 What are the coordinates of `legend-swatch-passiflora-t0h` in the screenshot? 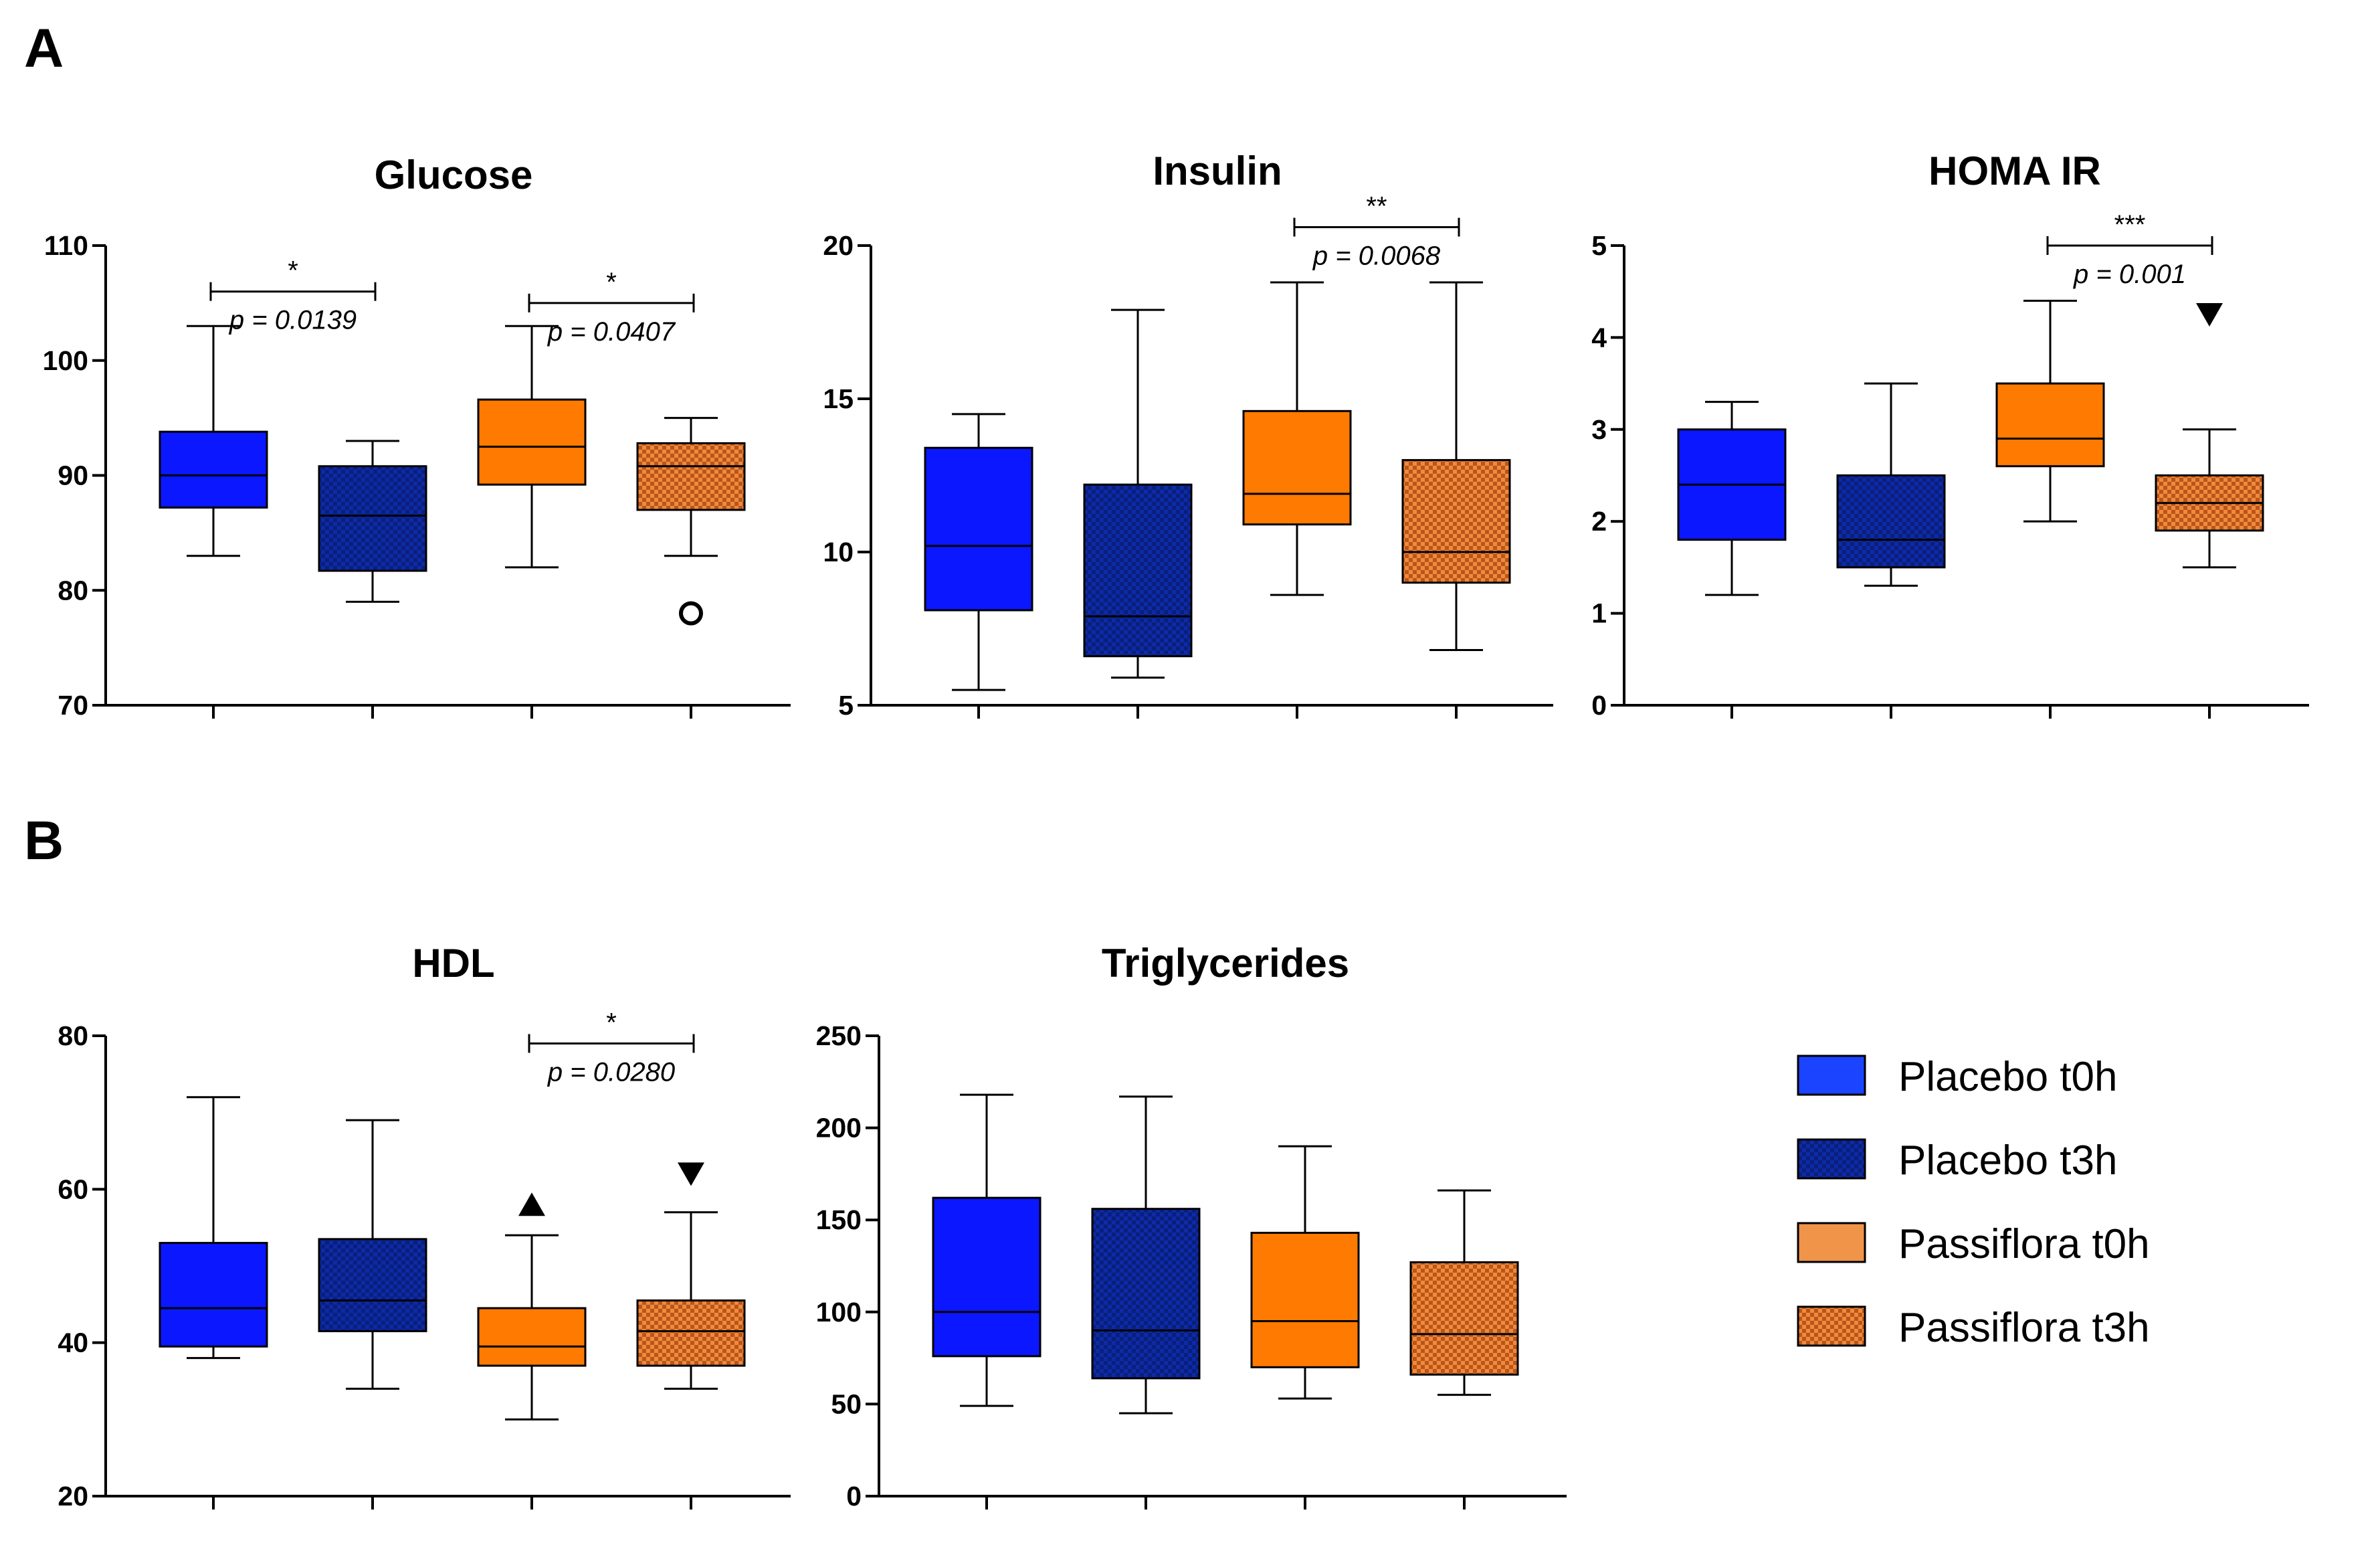 It's located at (1832, 1242).